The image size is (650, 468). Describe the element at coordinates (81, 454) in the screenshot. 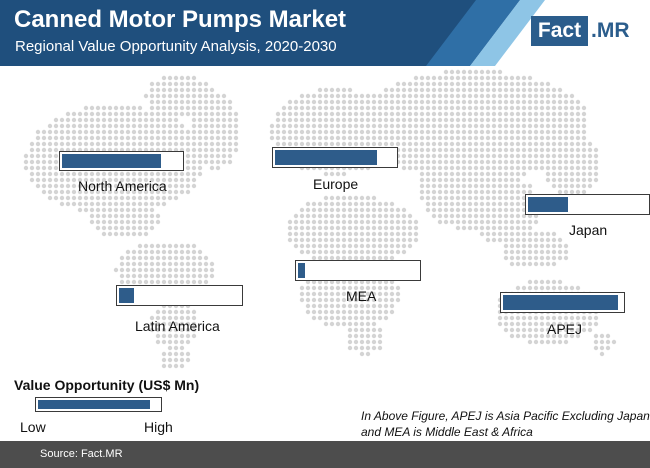

I see `source-text: Source: Fact.MR` at that location.